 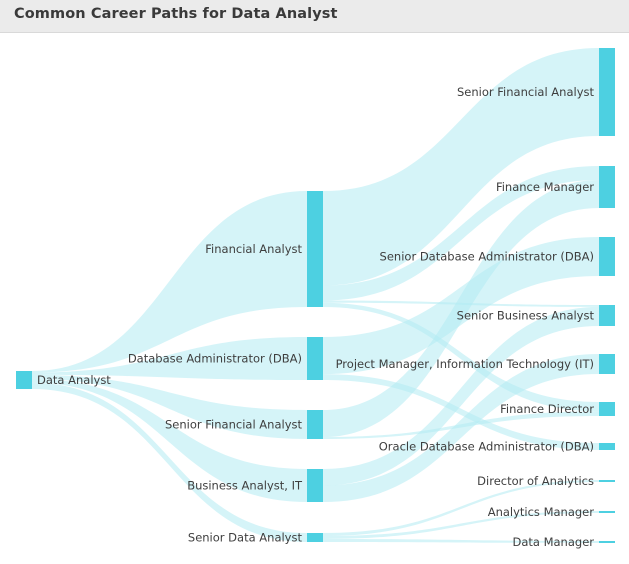 I want to click on node-label-director-of-analytics: Director of Analytics, so click(x=535, y=481).